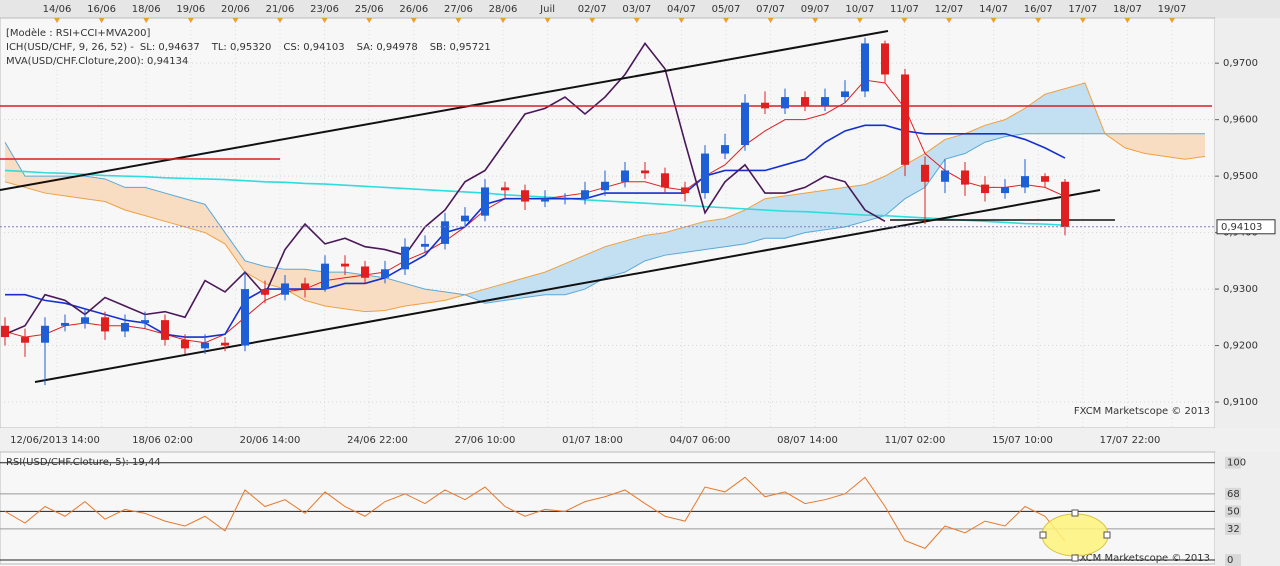 This screenshot has width=1280, height=566. I want to click on rsi-axis, so click(1247, 509).